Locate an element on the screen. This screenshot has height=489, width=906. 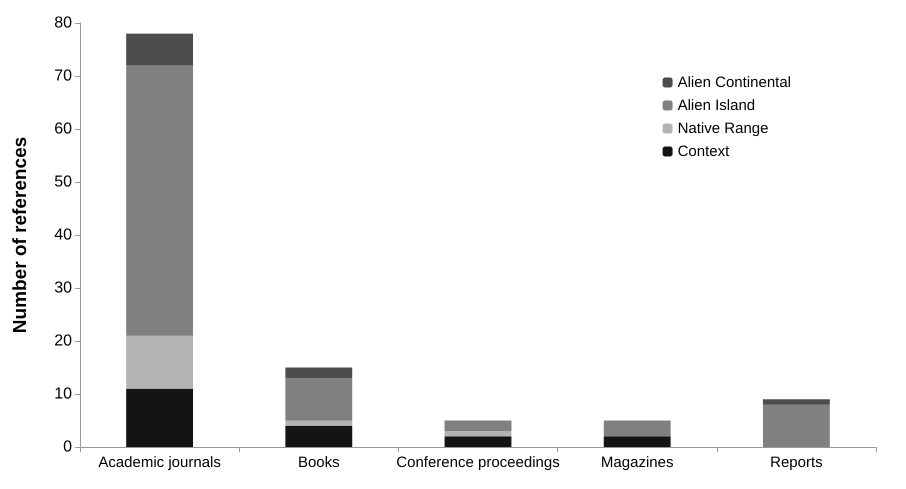
x-tick-label: Conference proceedings is located at coordinates (478, 462).